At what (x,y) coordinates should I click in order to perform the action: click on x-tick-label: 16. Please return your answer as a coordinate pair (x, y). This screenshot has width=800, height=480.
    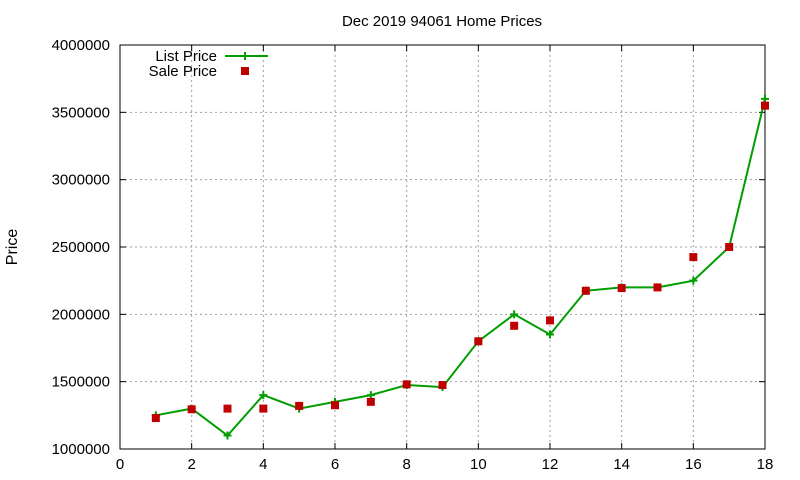
    Looking at the image, I should click on (693, 464).